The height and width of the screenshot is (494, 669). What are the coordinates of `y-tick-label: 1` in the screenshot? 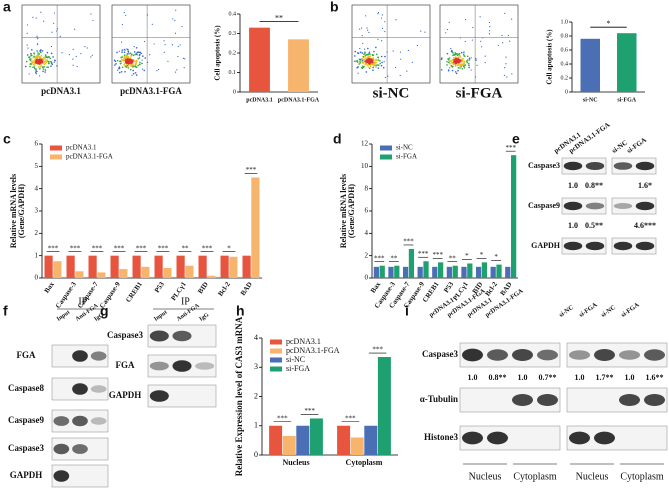 It's located at (37, 255).